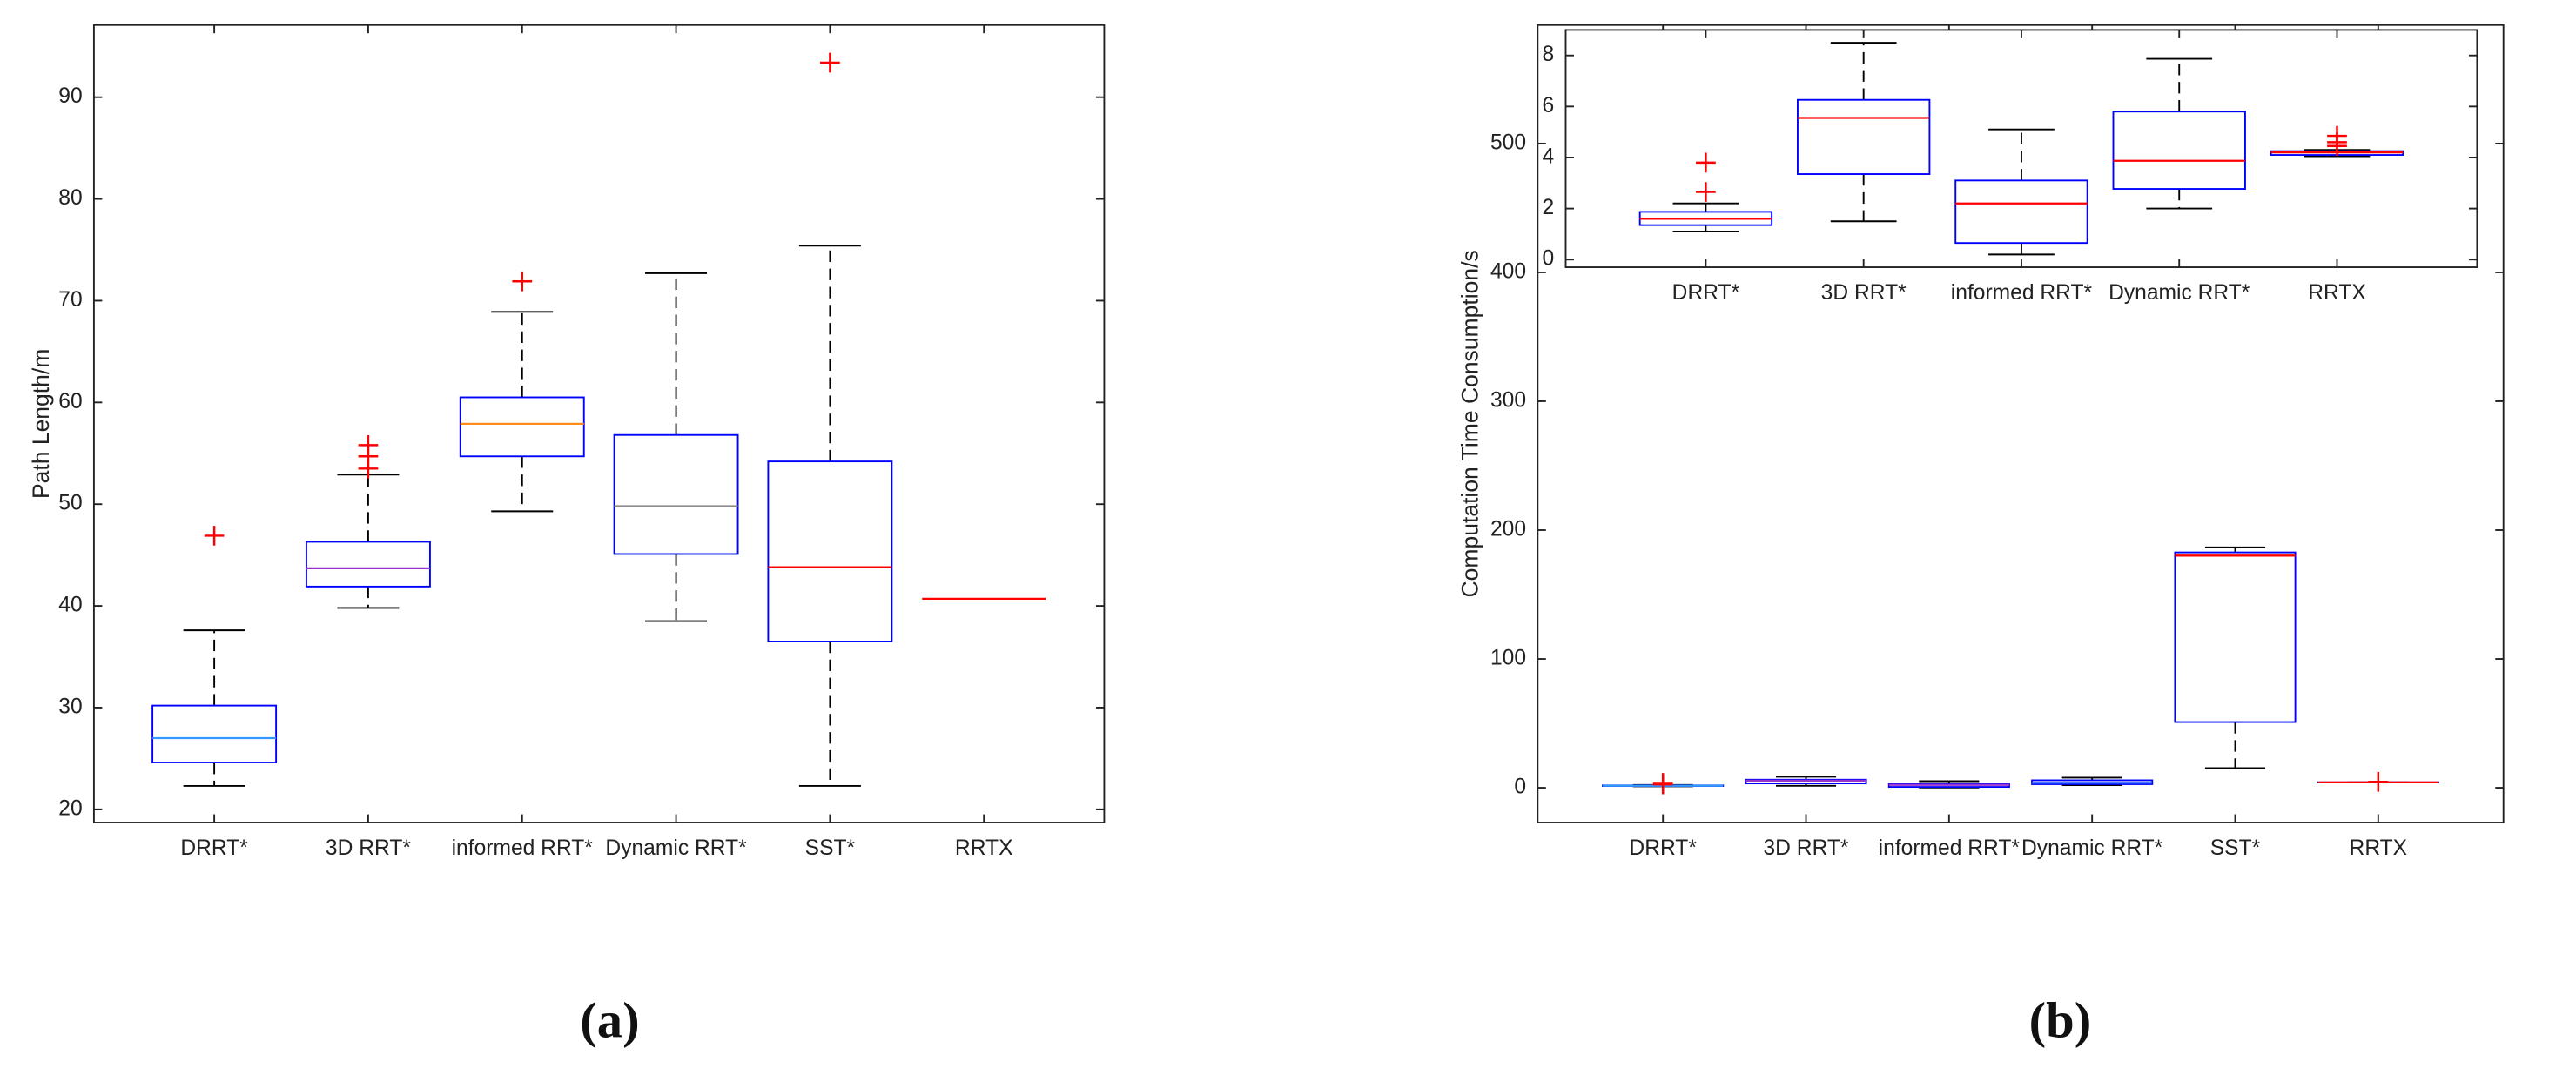  What do you see at coordinates (1549, 156) in the screenshot?
I see `y-tick-label: 4` at bounding box center [1549, 156].